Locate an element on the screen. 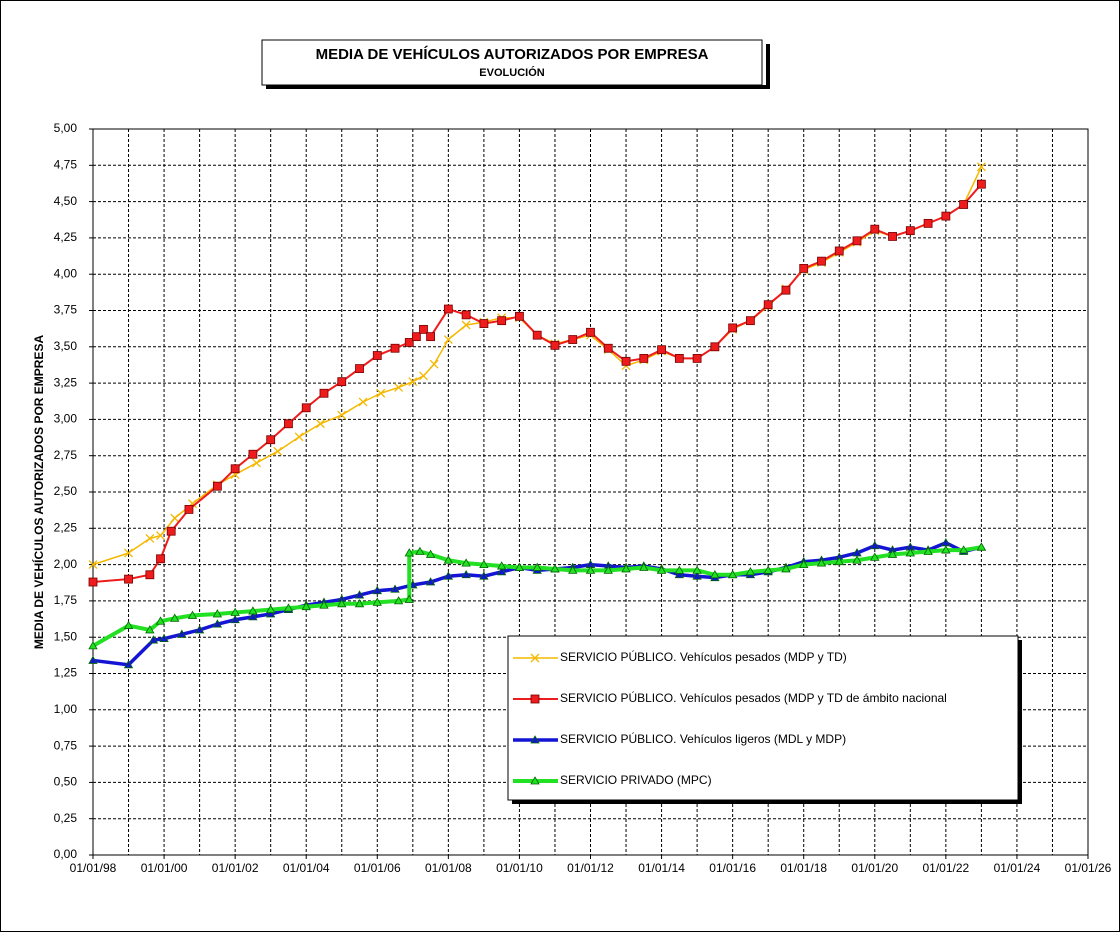 The height and width of the screenshot is (932, 1120). y-tick-label: 3,00 is located at coordinates (66, 419).